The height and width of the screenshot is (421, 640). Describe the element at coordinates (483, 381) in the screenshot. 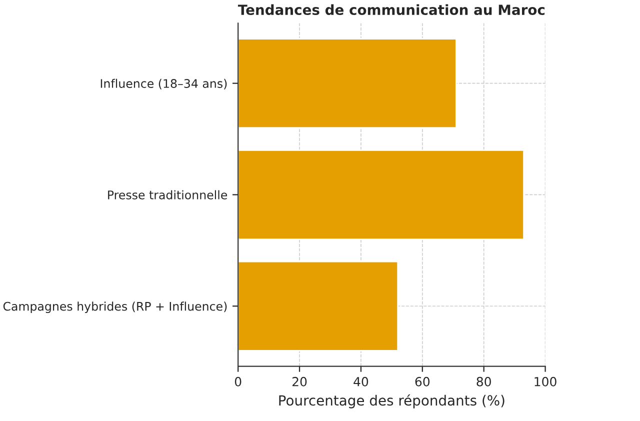

I see `x-tick-label: 80` at that location.